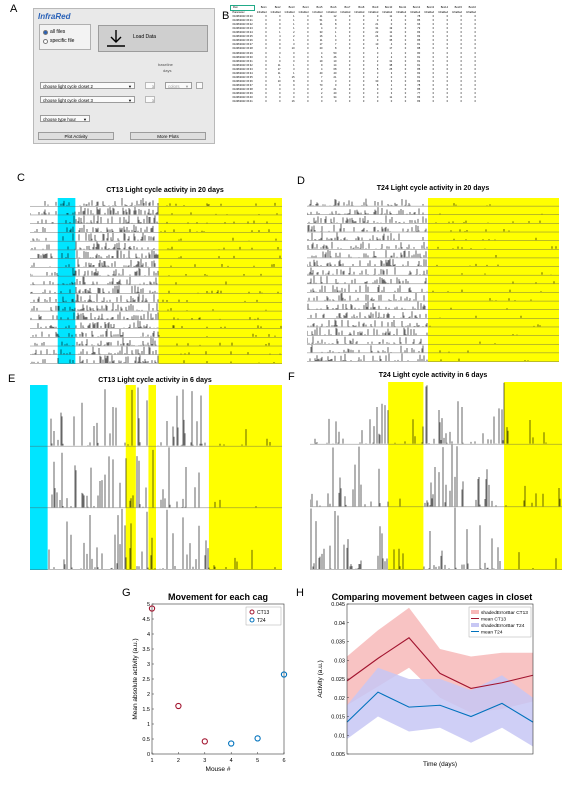 Image resolution: width=573 pixels, height=799 pixels. What do you see at coordinates (377, 81) in the screenshot?
I see `table-cell: 30` at bounding box center [377, 81].